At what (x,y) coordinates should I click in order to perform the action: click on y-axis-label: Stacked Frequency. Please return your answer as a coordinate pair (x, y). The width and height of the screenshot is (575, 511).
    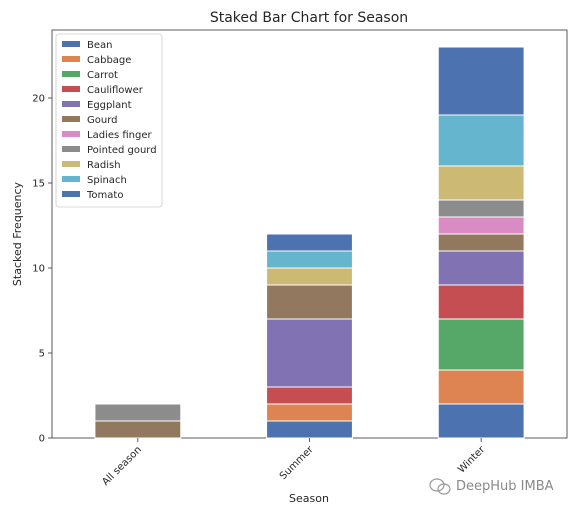
    Looking at the image, I should click on (17, 233).